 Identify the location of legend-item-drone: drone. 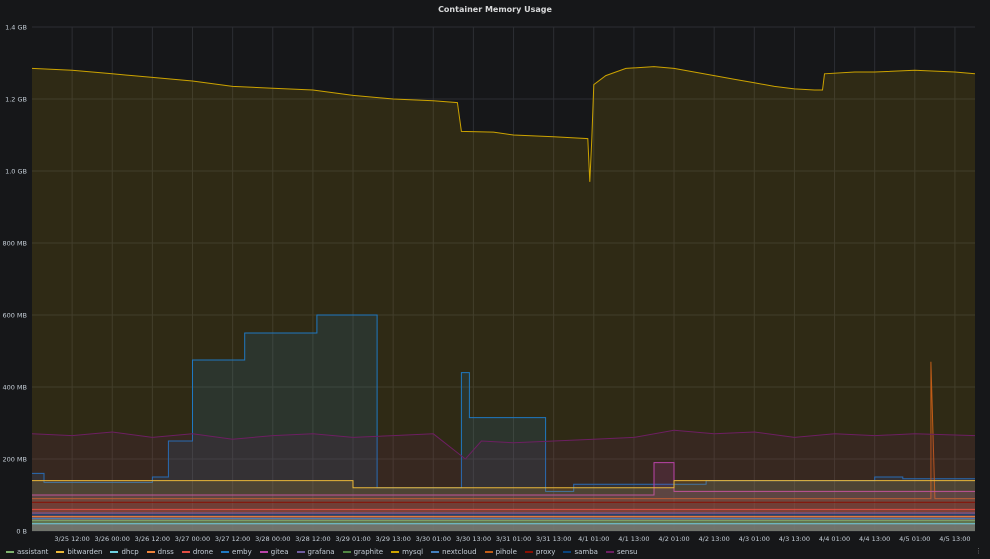
(197, 552).